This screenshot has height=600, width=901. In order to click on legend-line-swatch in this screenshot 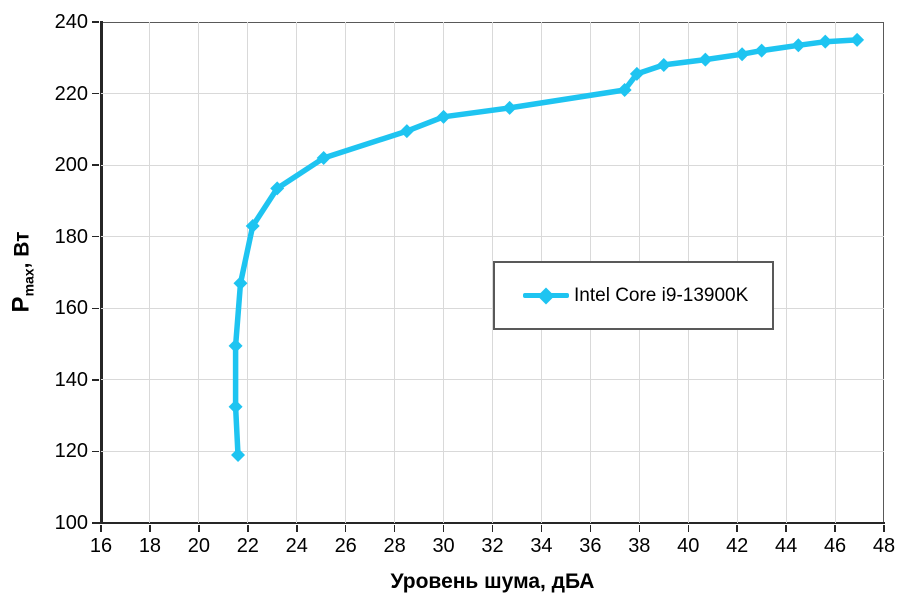, I will do `click(546, 295)`.